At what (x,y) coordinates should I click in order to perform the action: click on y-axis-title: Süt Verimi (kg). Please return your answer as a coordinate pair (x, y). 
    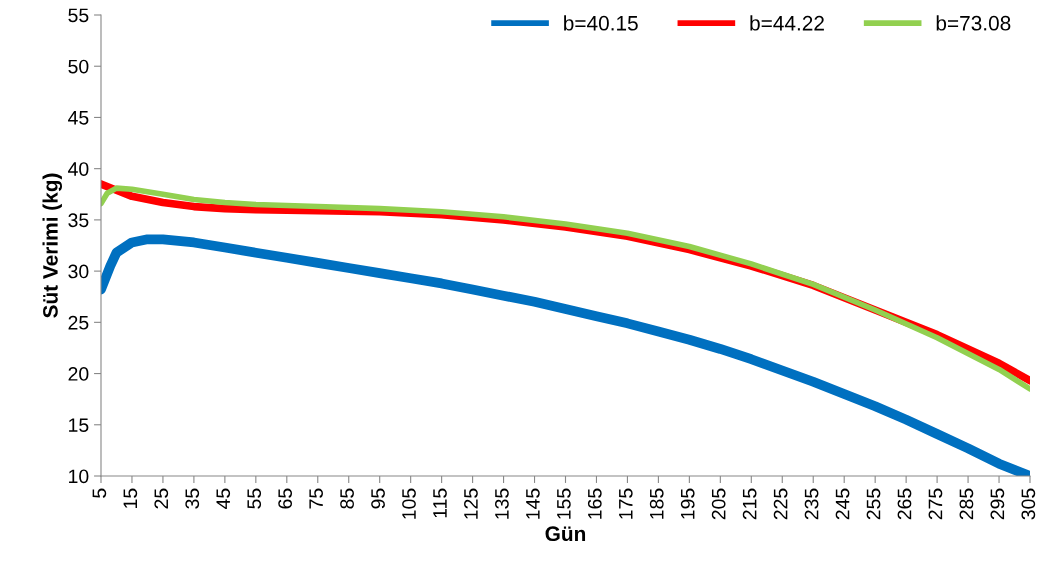
    Looking at the image, I should click on (52, 245).